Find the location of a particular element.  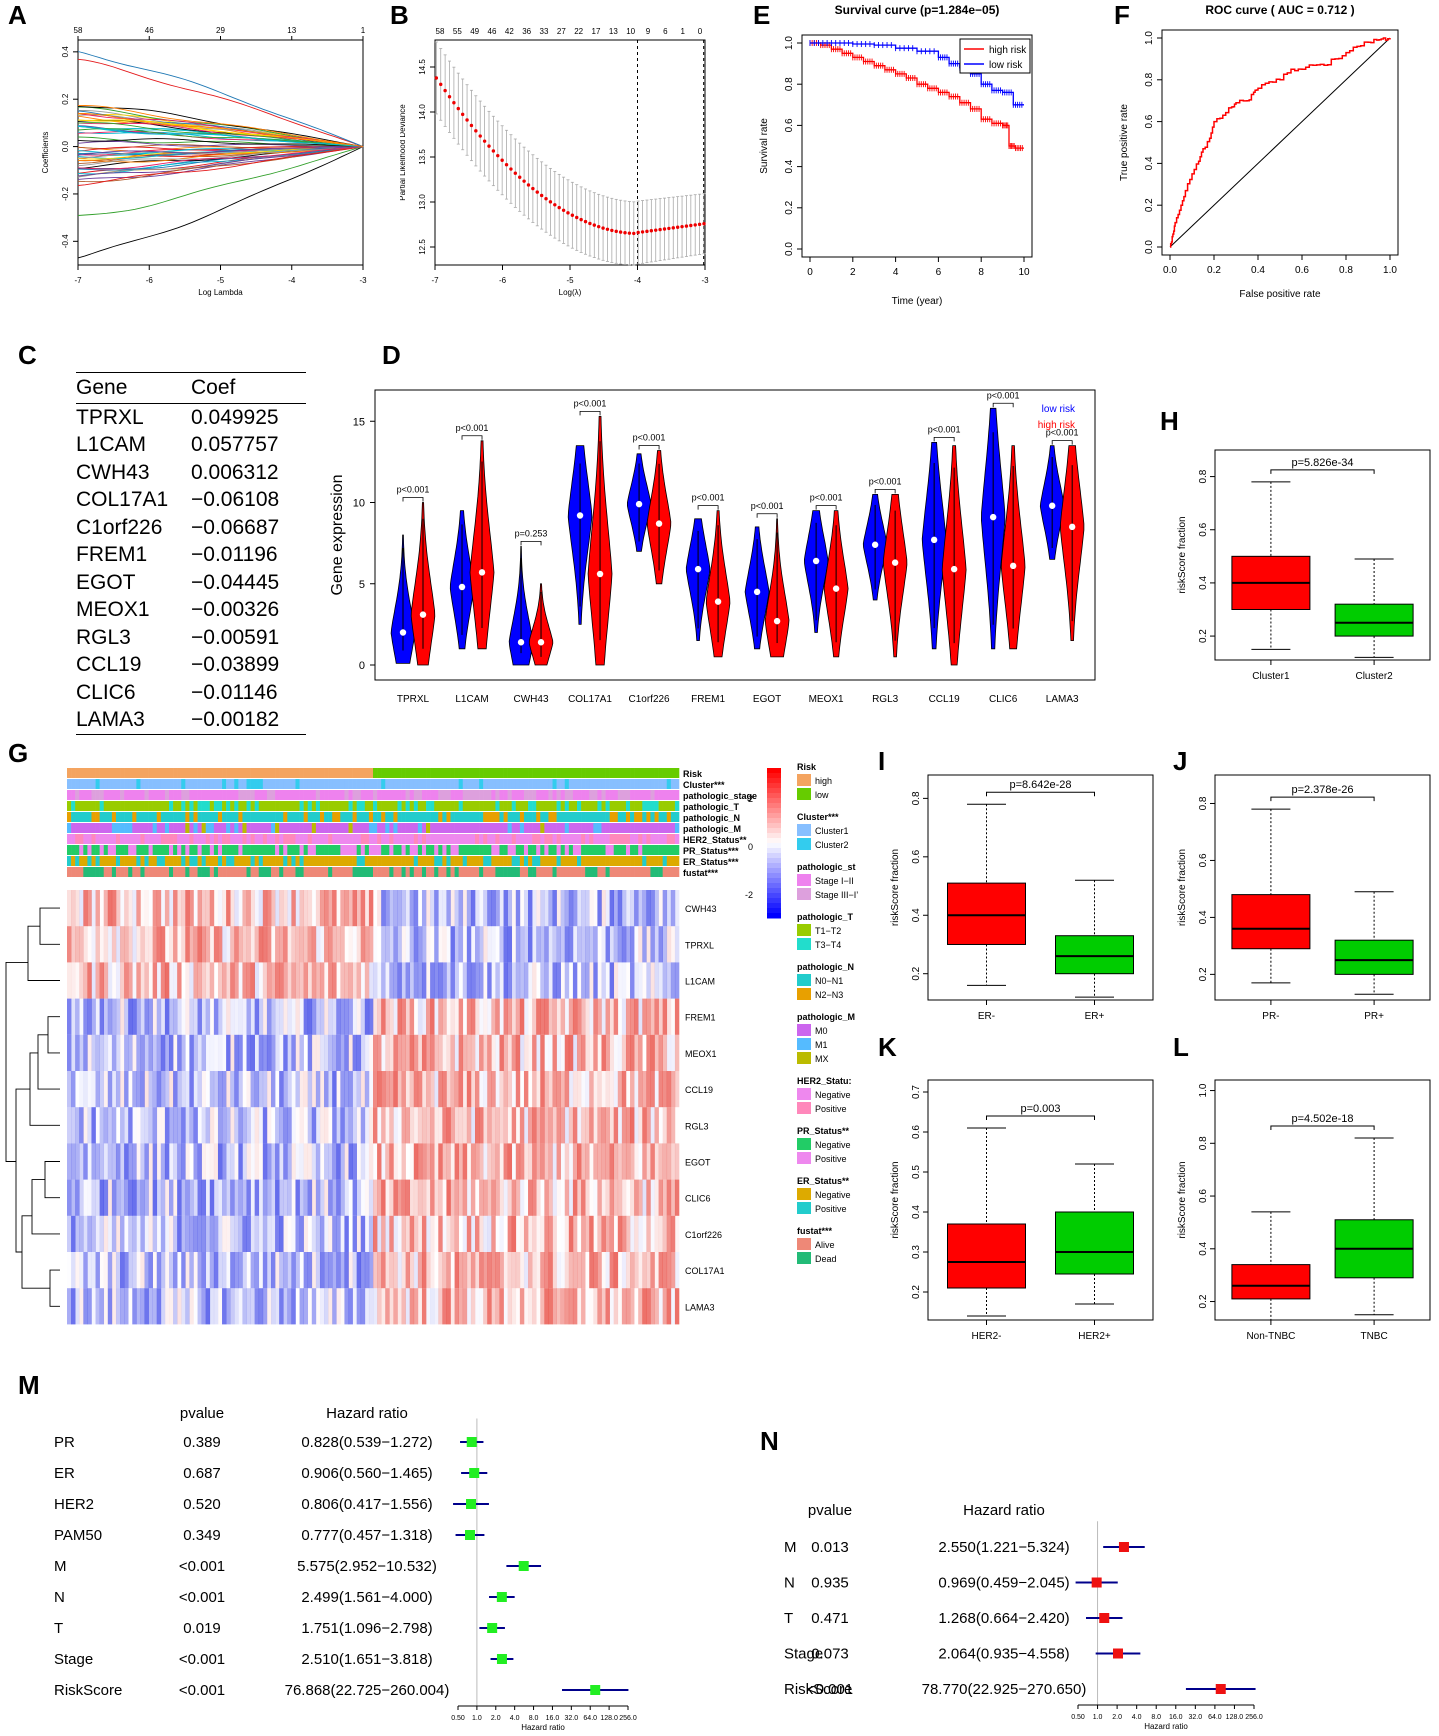

y-tick-label: 0.6 is located at coordinates (789, 125).